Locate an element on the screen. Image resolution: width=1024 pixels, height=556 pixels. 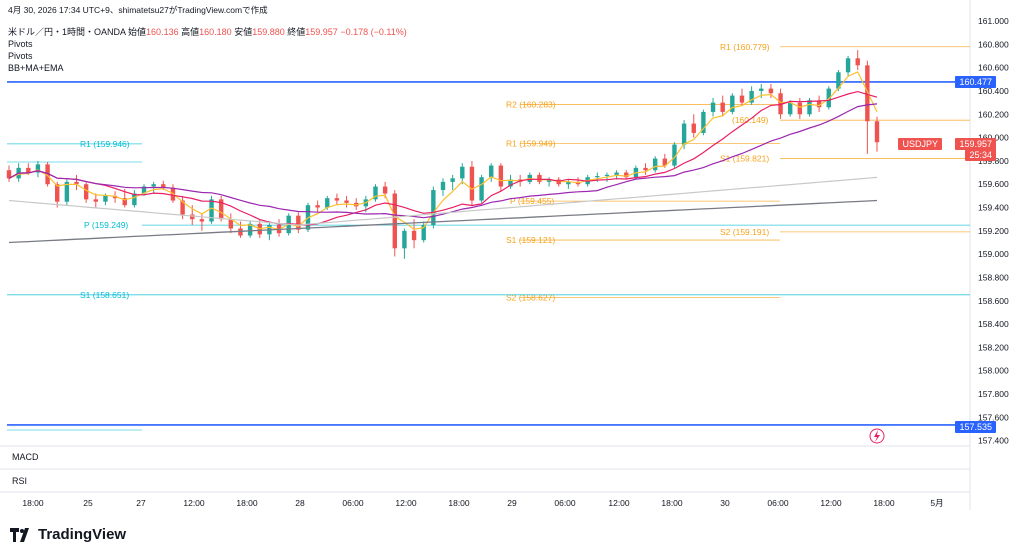
high-label: 高値 is located at coordinates (190, 32).